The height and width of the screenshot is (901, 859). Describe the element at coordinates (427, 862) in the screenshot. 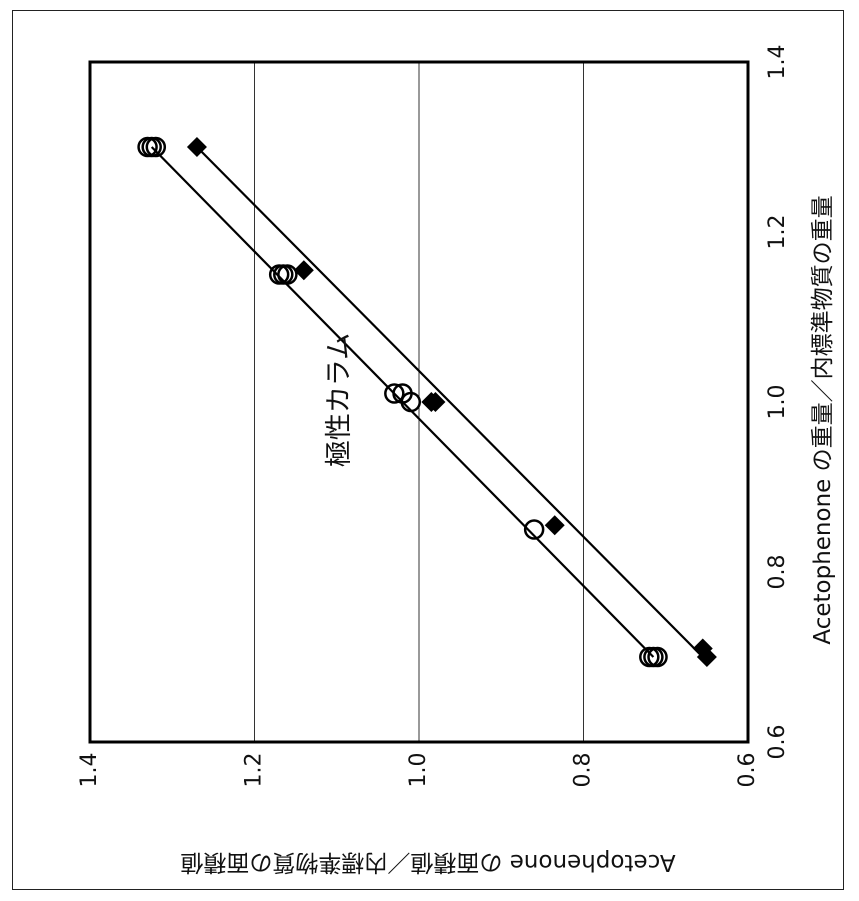

I see `y-axis-label: Acetophenone の面積値／内標準物質の面積値` at that location.